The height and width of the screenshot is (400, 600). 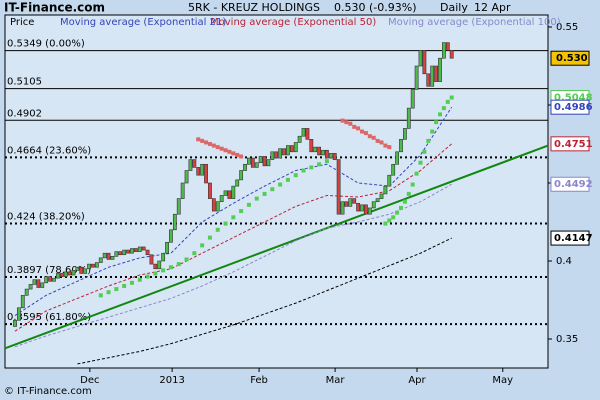 I want to click on x-tick-label: Apr, so click(x=417, y=380).